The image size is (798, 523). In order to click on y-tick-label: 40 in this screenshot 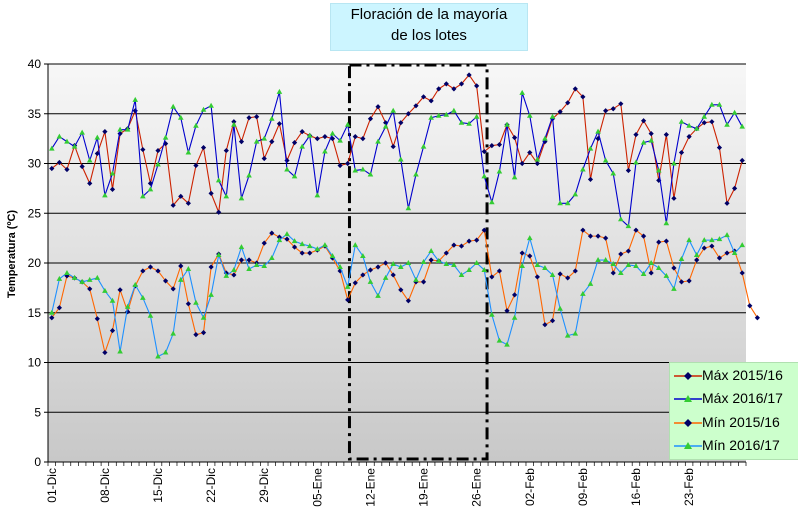, I will do `click(35, 64)`.